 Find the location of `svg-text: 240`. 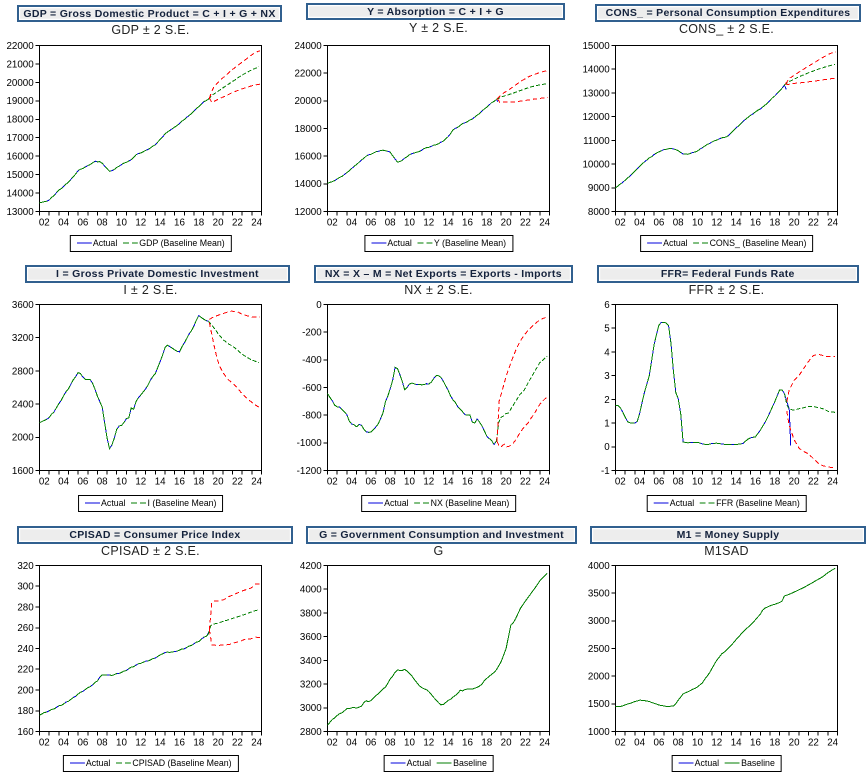

svg-text: 240 is located at coordinates (25, 649).